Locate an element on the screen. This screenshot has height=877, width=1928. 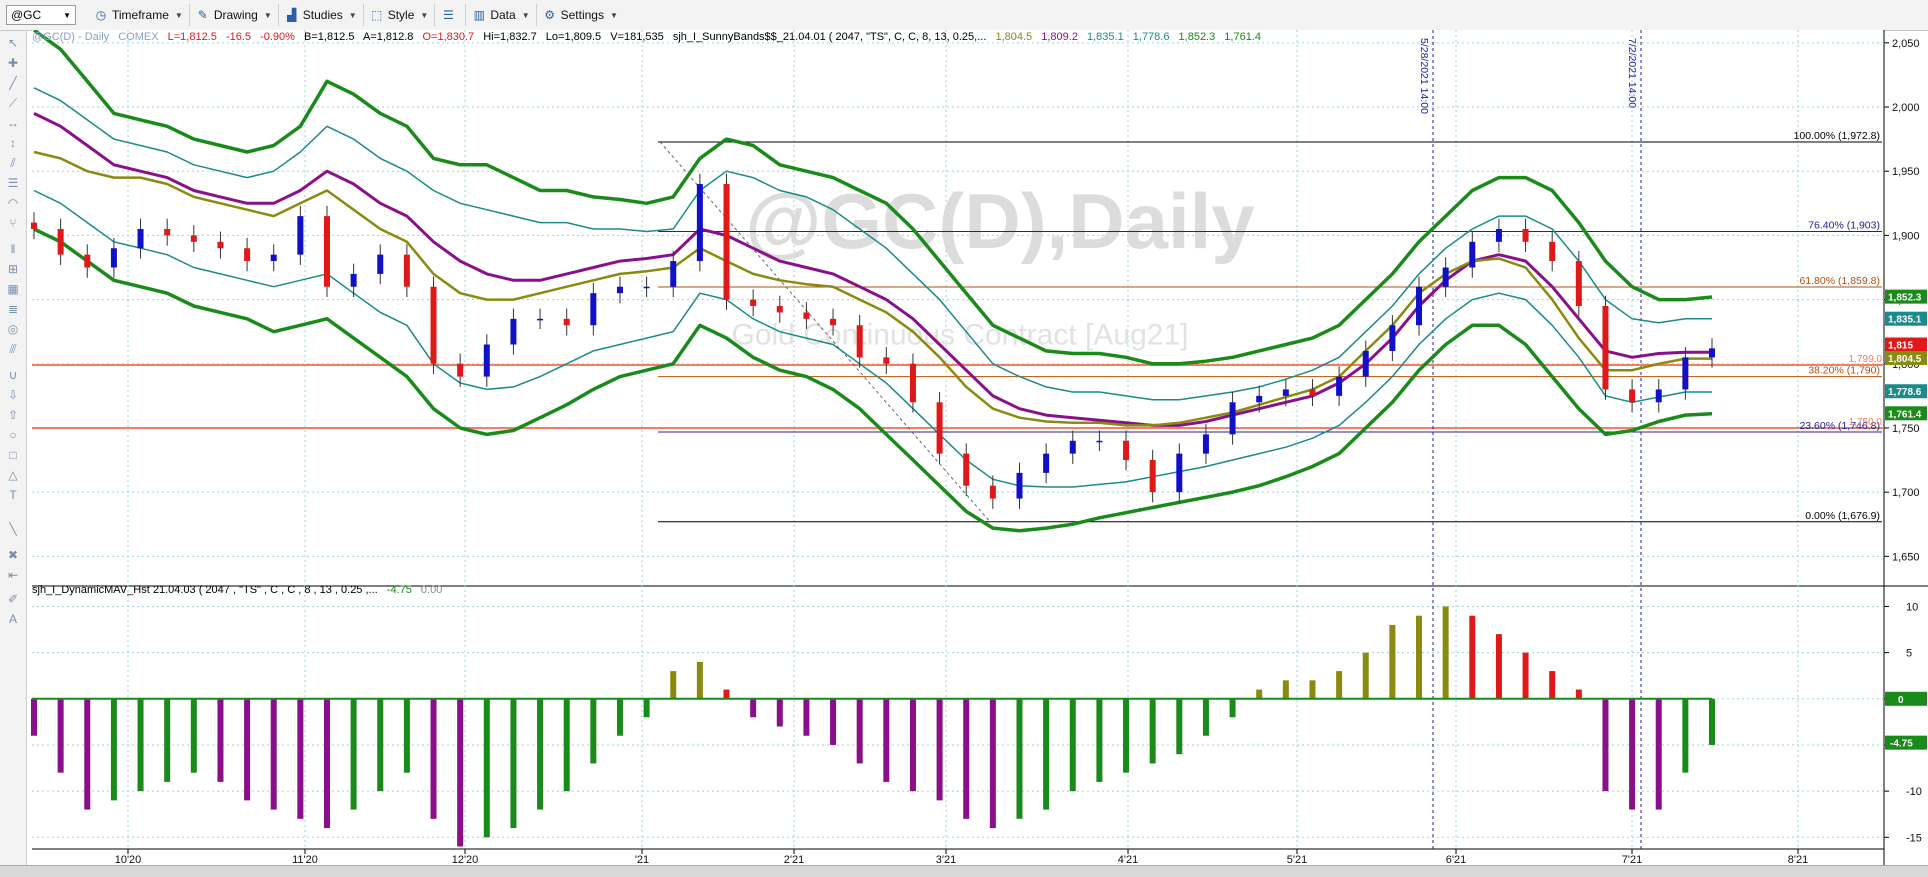
curve-icon: ∪ is located at coordinates (13, 375).